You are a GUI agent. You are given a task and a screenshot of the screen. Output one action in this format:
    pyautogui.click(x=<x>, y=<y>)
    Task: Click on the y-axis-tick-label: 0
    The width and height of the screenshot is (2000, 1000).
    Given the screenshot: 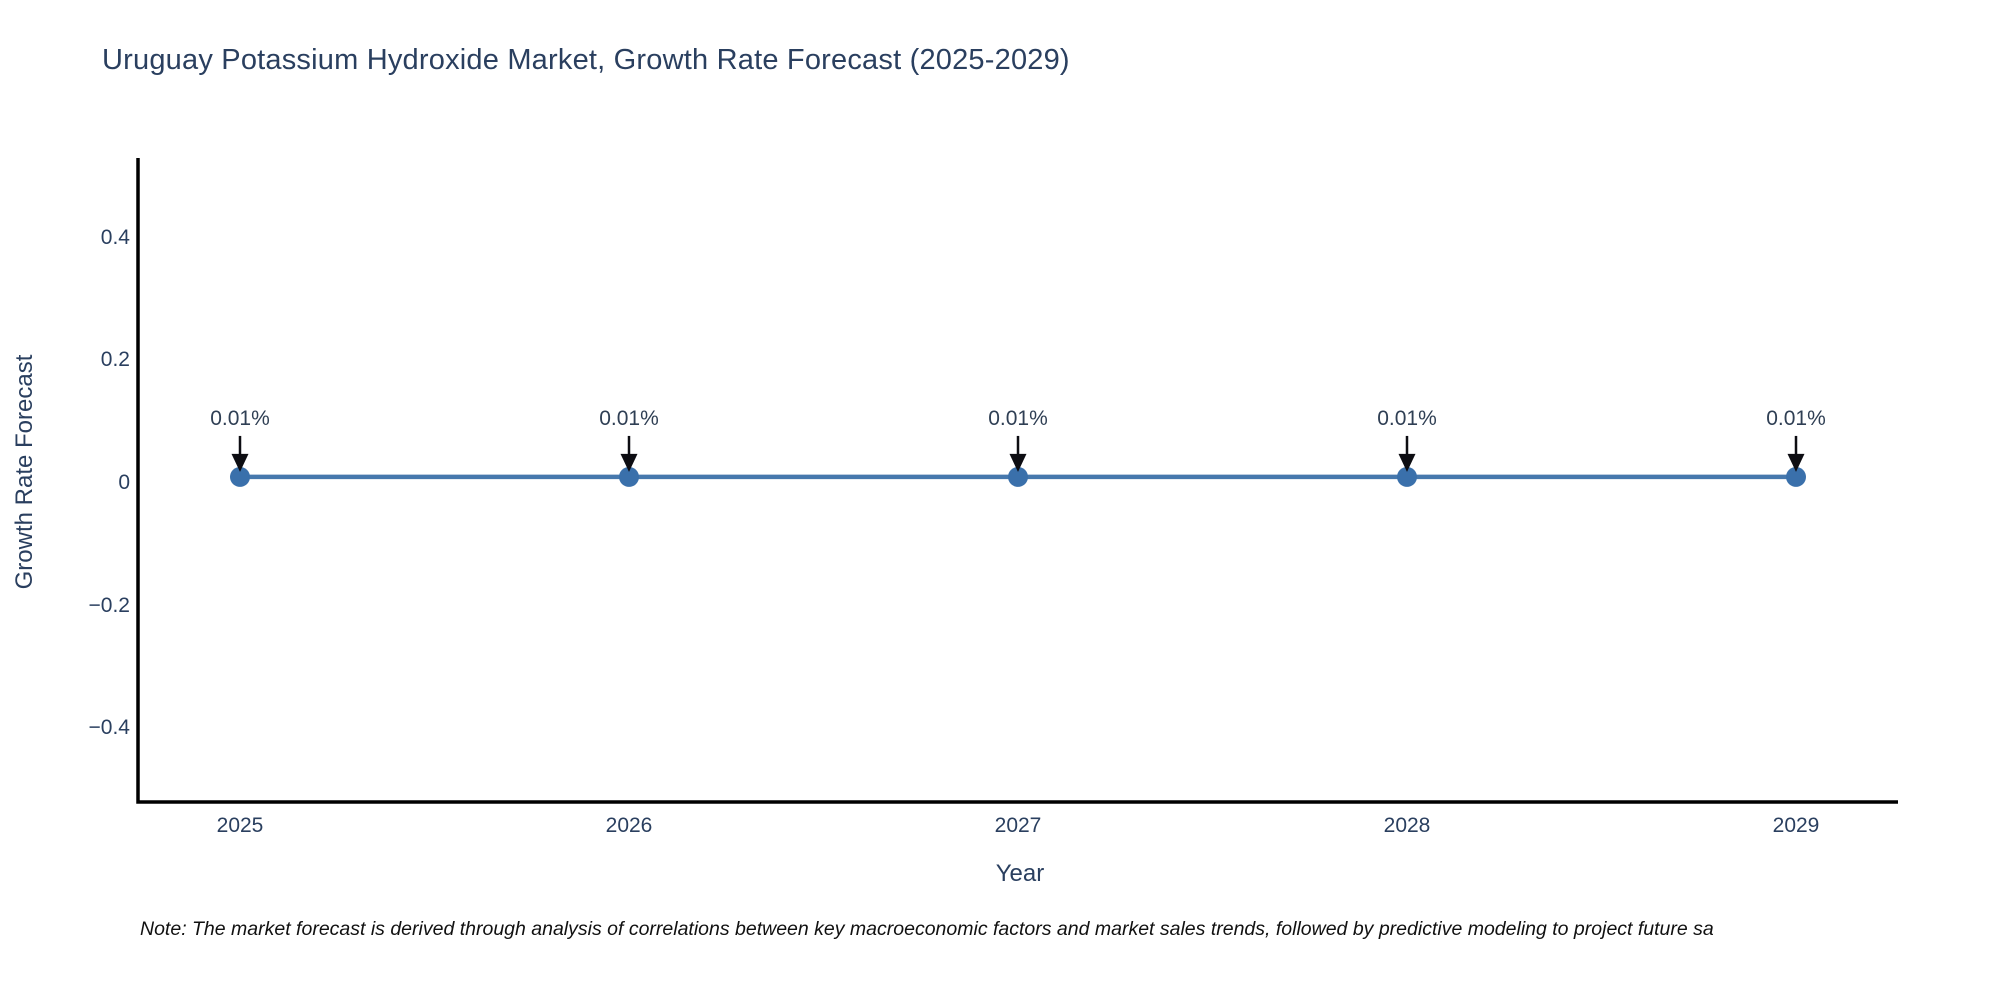 What is the action you would take?
    pyautogui.click(x=124, y=483)
    